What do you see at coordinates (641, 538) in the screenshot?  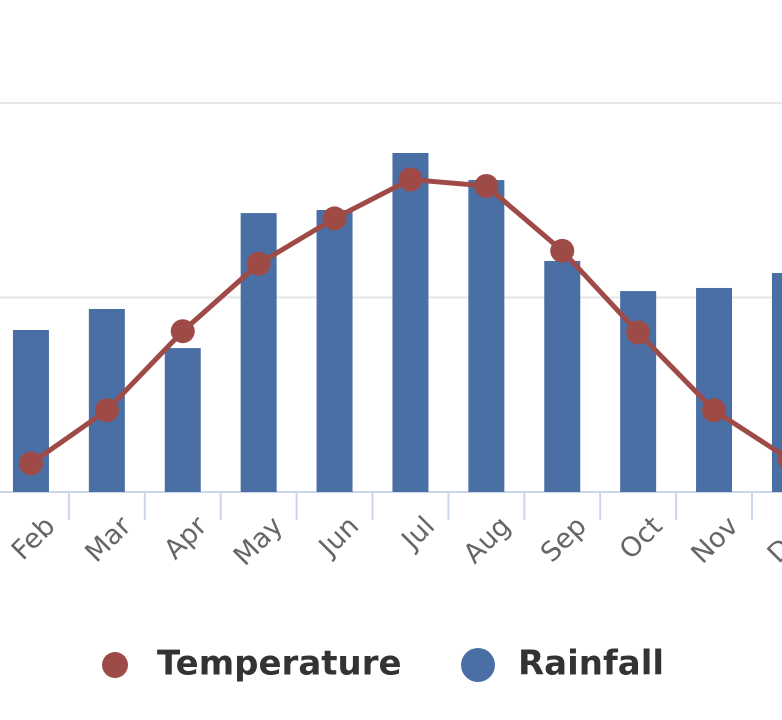 I see `x-tick-label: Oct` at bounding box center [641, 538].